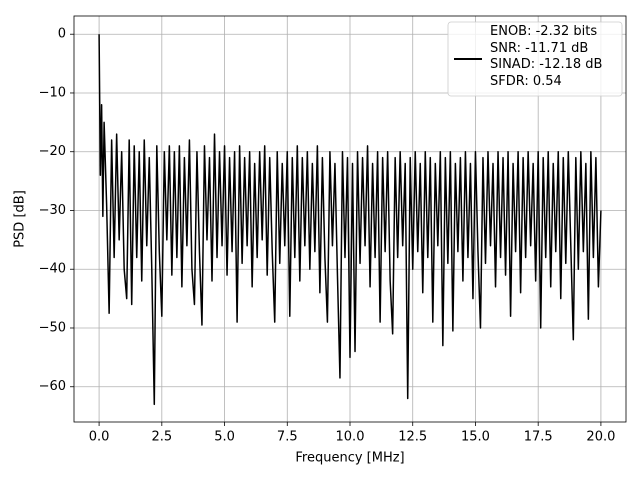 This screenshot has width=640, height=480. Describe the element at coordinates (99, 437) in the screenshot. I see `x-tick-label: 0.0` at that location.